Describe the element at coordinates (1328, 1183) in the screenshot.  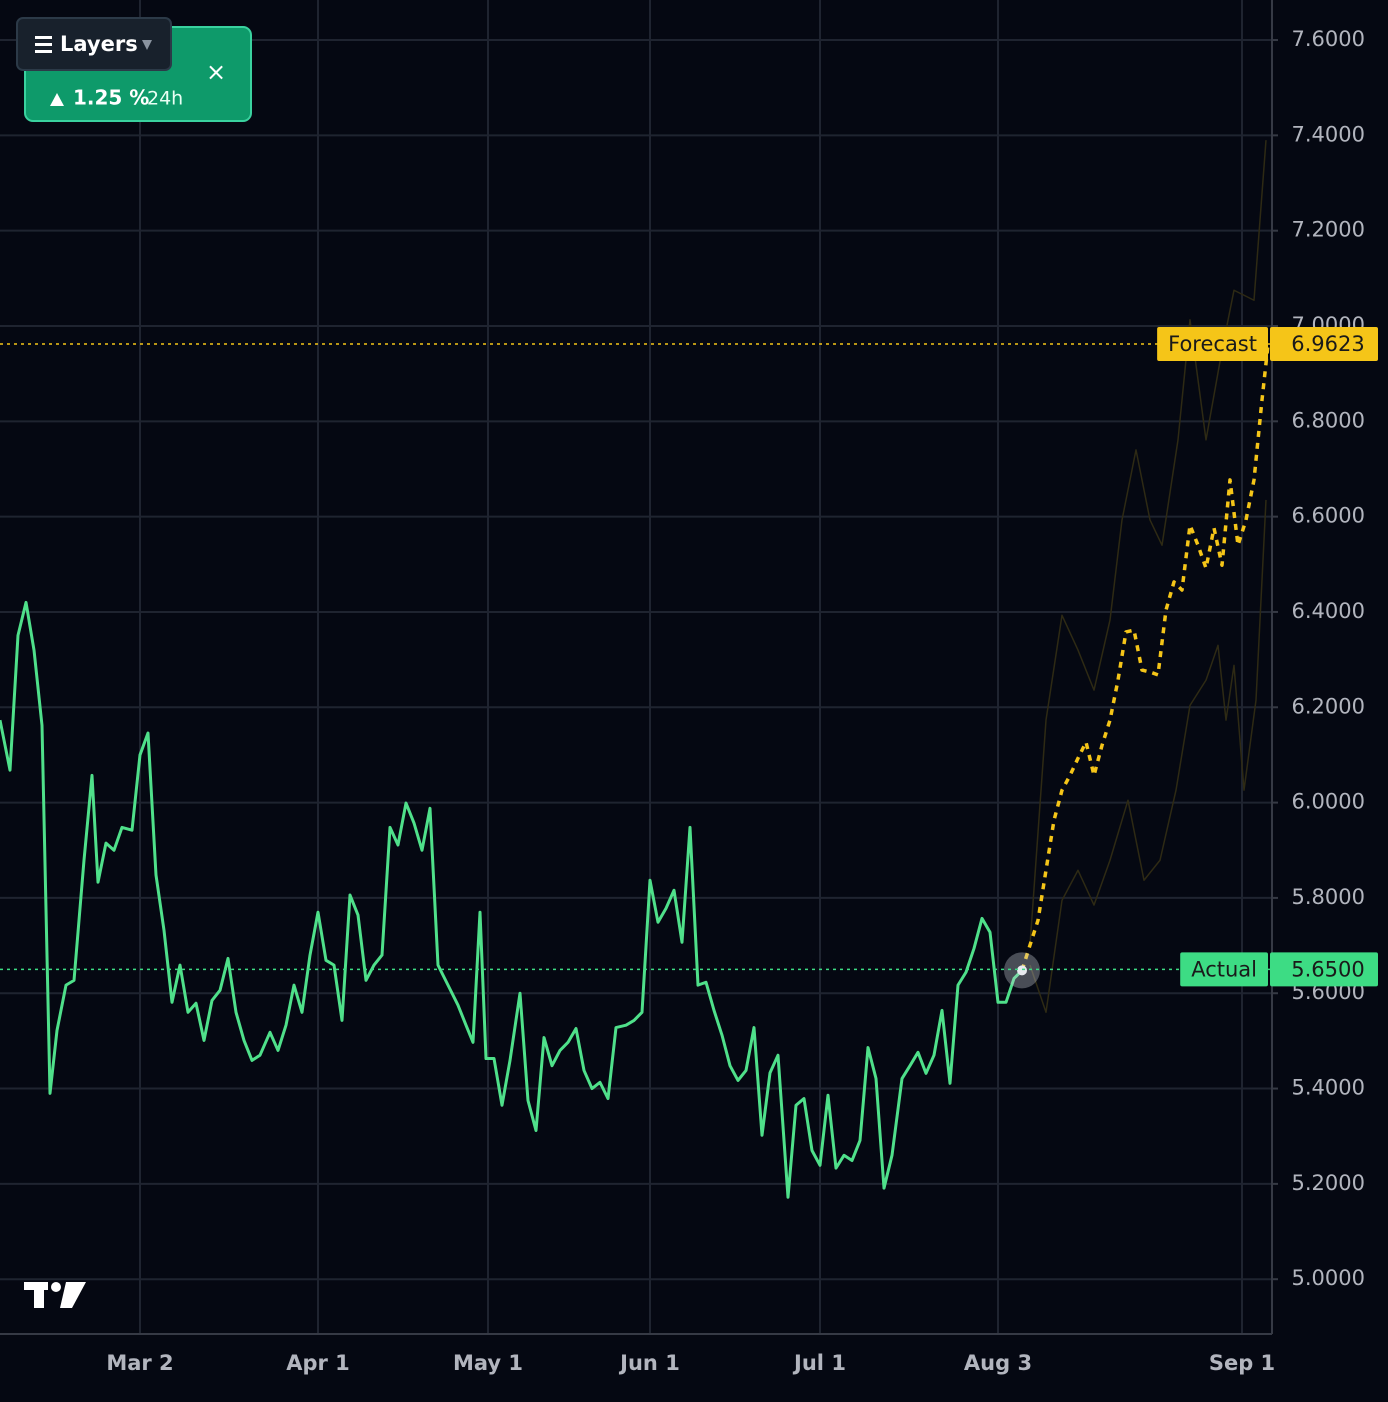
I see `y-tick-label: 5.2000` at that location.